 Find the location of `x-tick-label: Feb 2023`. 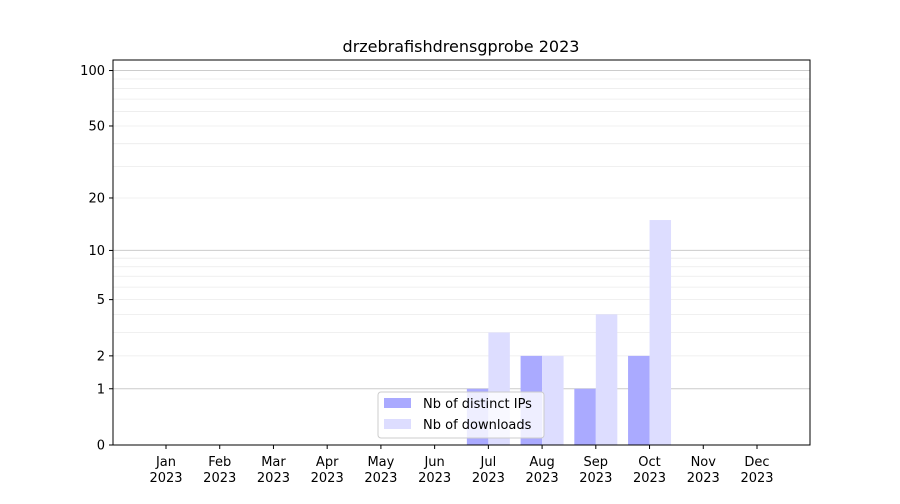

x-tick-label: Feb 2023 is located at coordinates (219, 470).